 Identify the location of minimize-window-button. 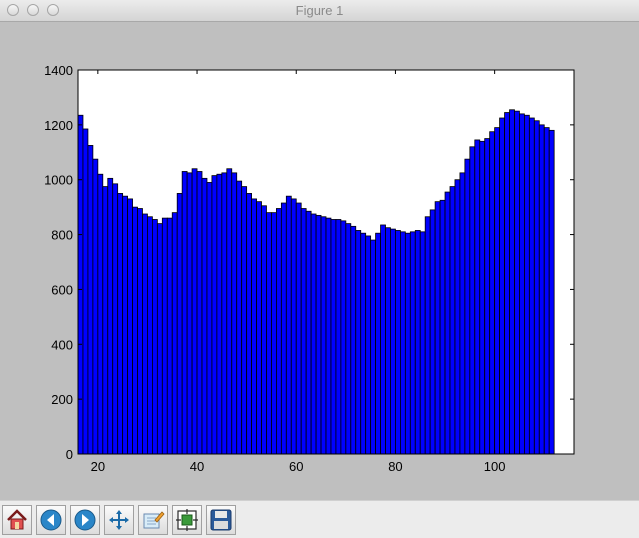
(33, 10).